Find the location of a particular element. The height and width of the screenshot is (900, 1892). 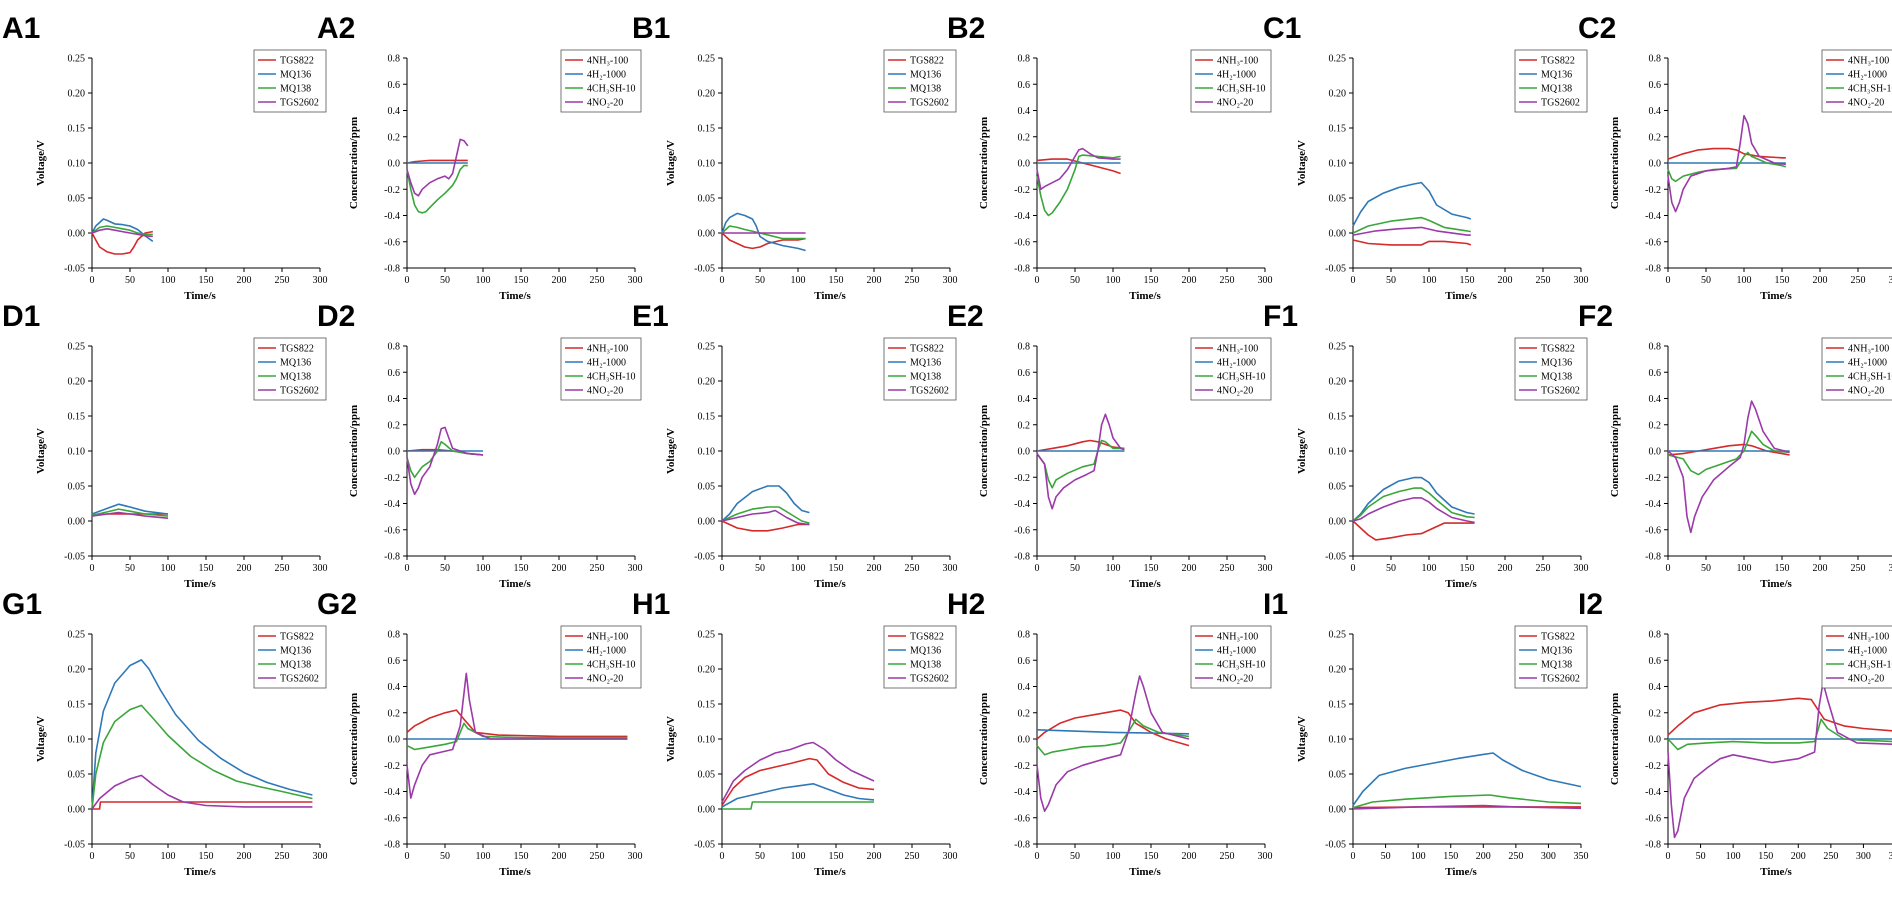

y-tick-label: -0.6 is located at coordinates (1653, 818).